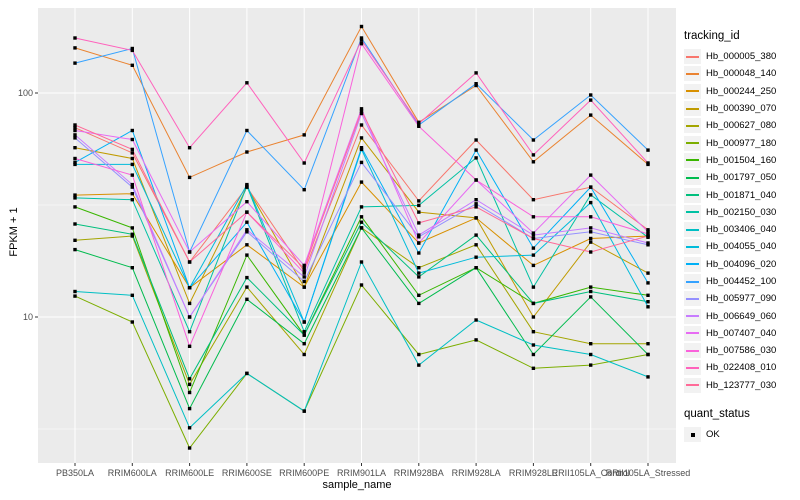  What do you see at coordinates (25, 93) in the screenshot?
I see `y-tick-label: 100` at bounding box center [25, 93].